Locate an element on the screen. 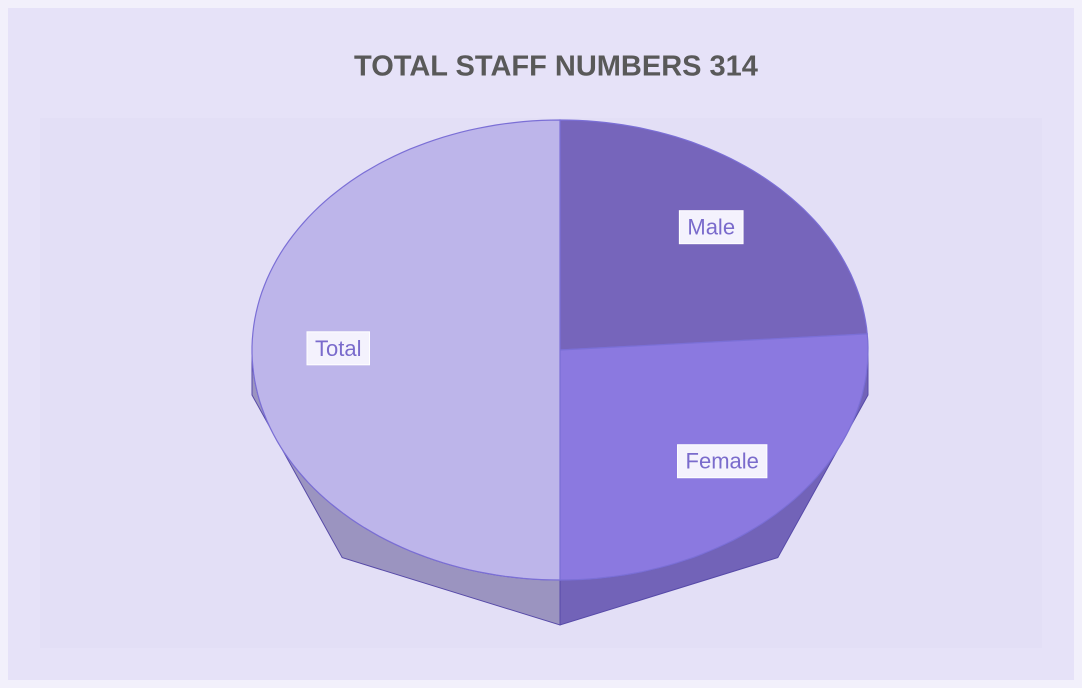  data-label: Female is located at coordinates (722, 461).